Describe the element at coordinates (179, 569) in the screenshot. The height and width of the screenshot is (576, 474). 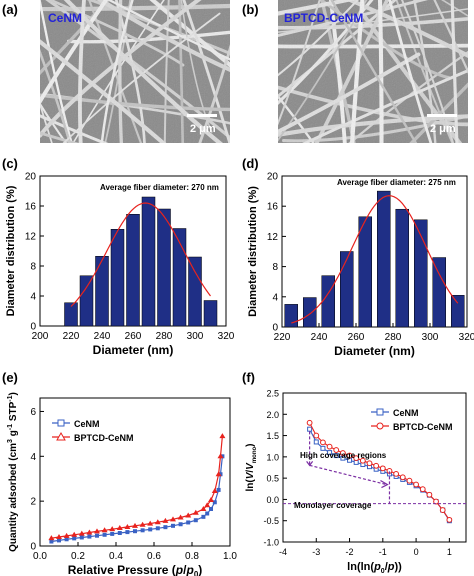
I see `x-title-p: p` at that location.